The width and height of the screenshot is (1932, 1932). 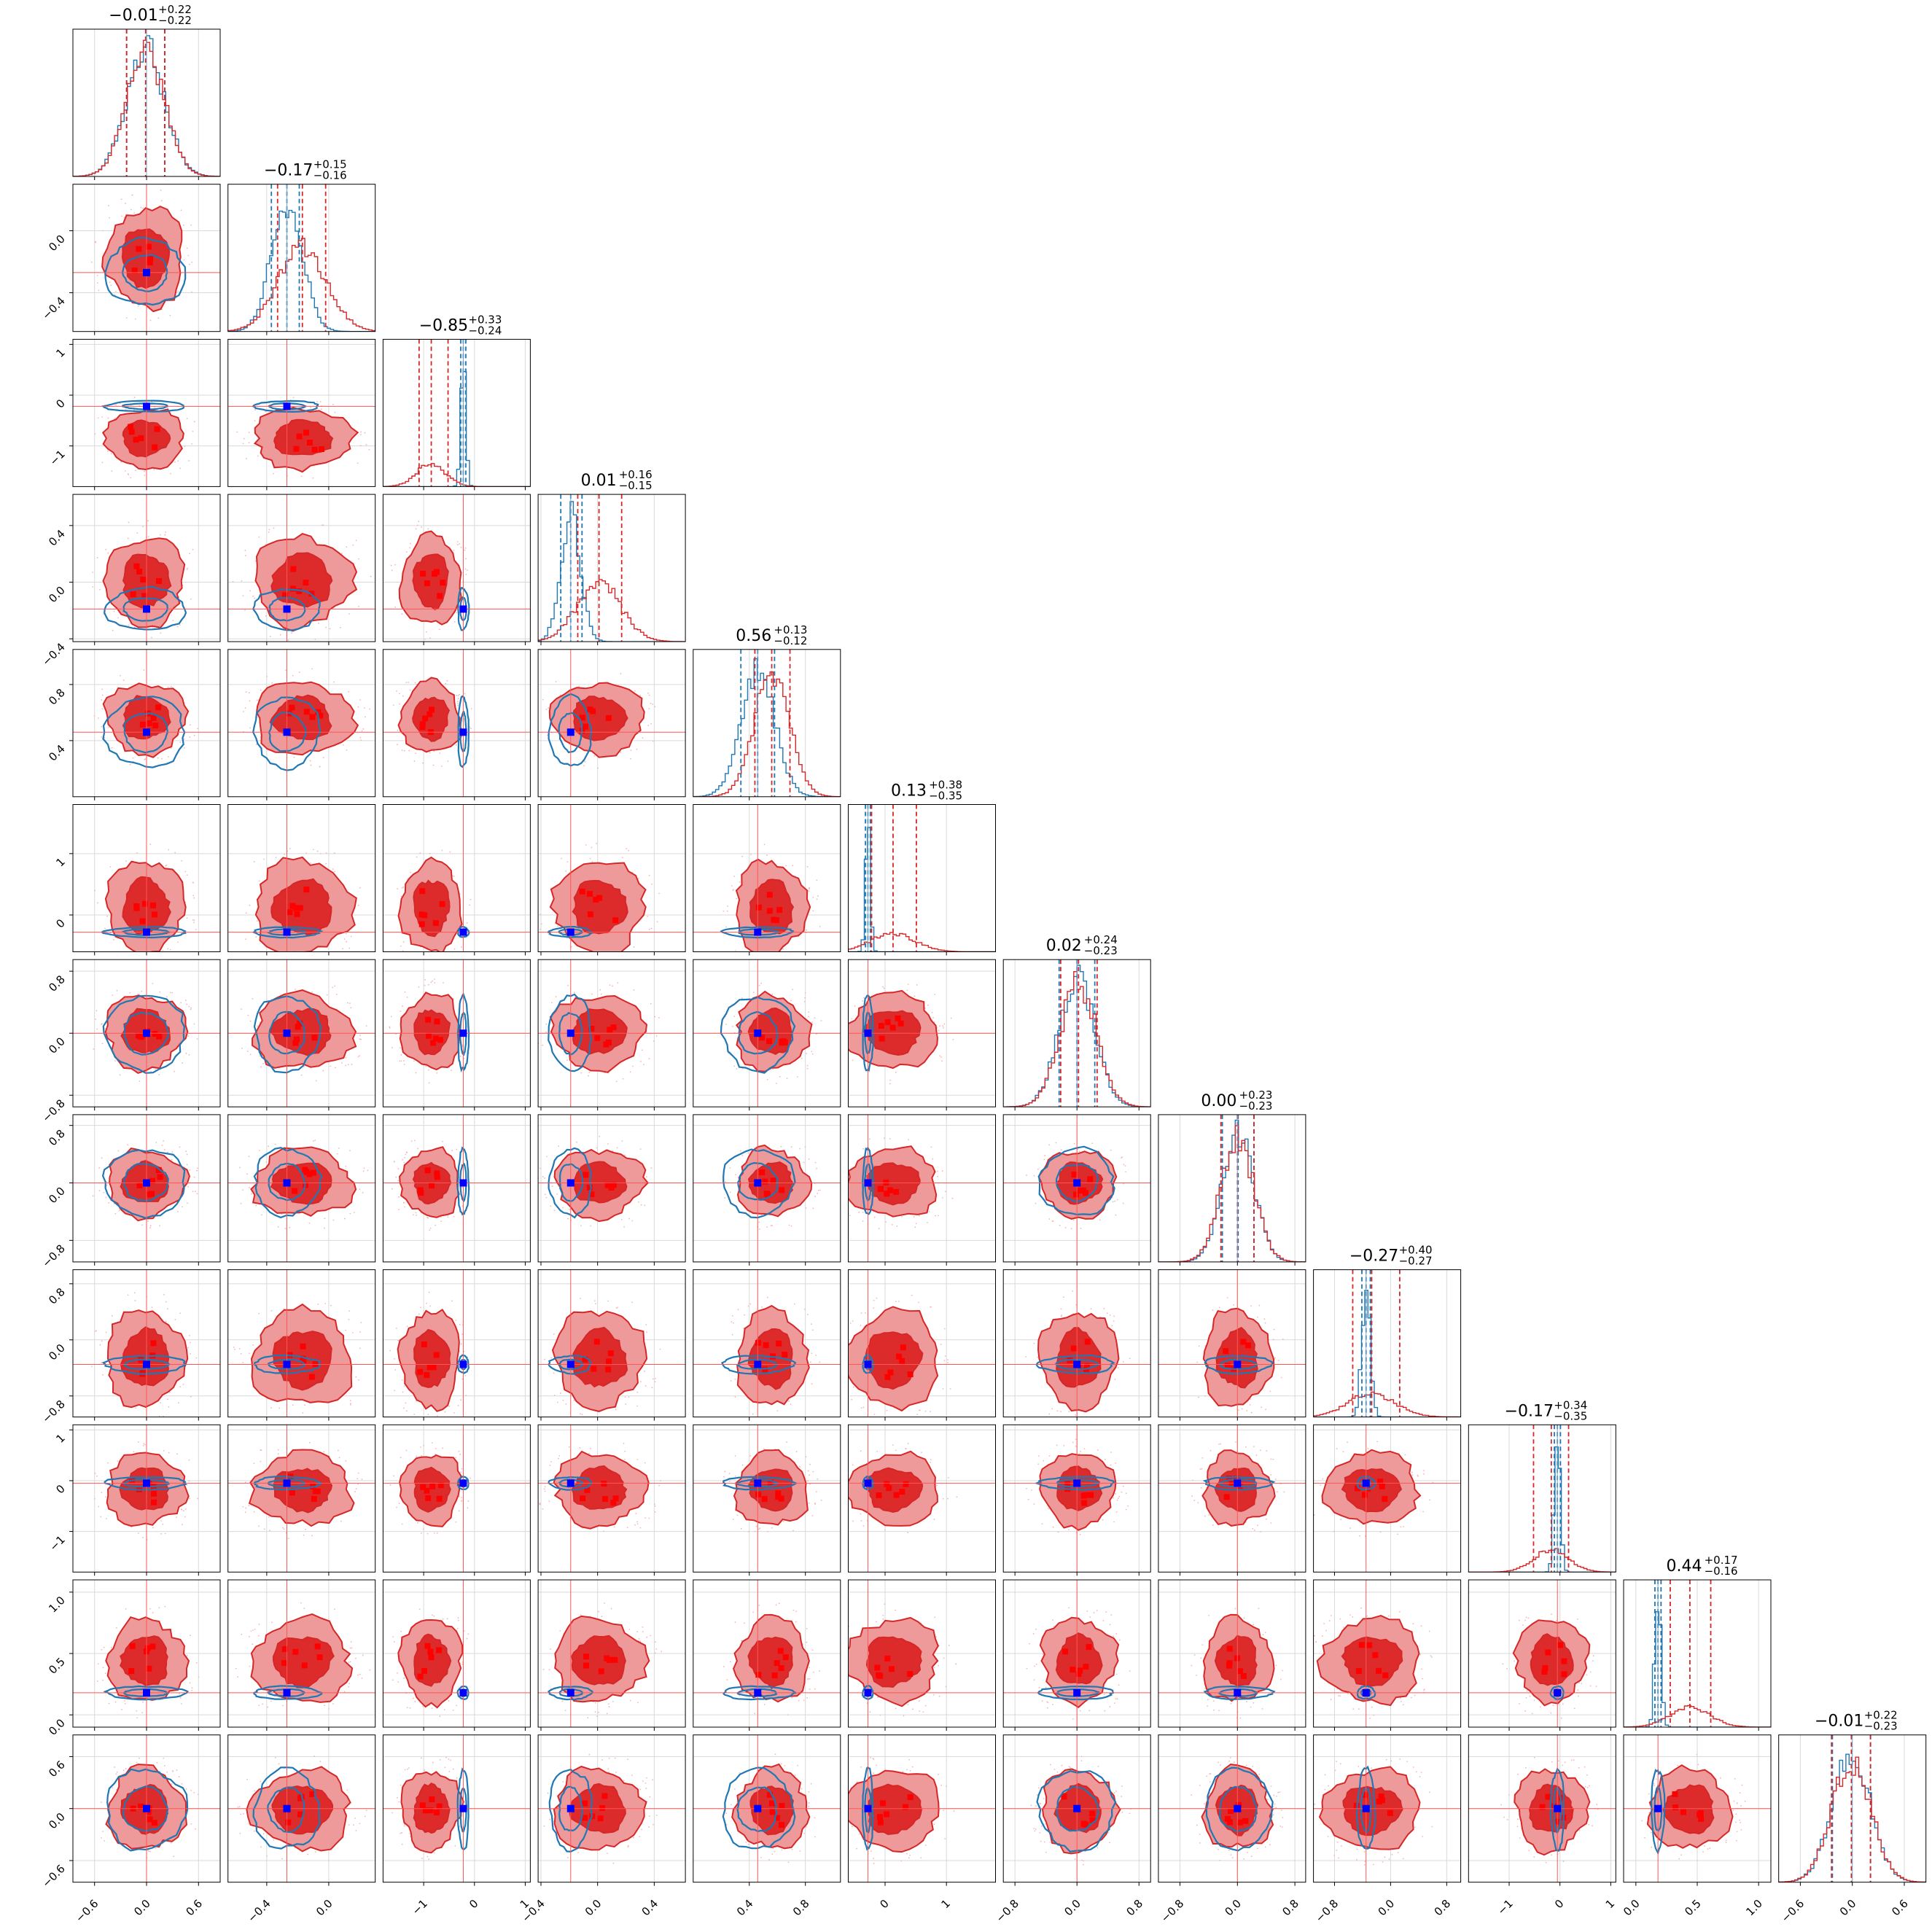 I want to click on contour-cell-p9-vs-p4, so click(x=611, y=1345).